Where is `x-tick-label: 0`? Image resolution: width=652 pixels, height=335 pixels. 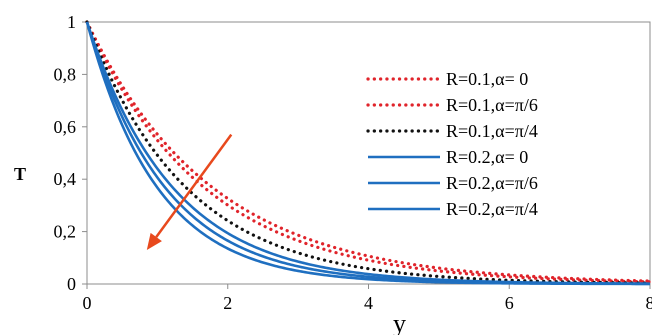 x-tick-label: 0 is located at coordinates (87, 303).